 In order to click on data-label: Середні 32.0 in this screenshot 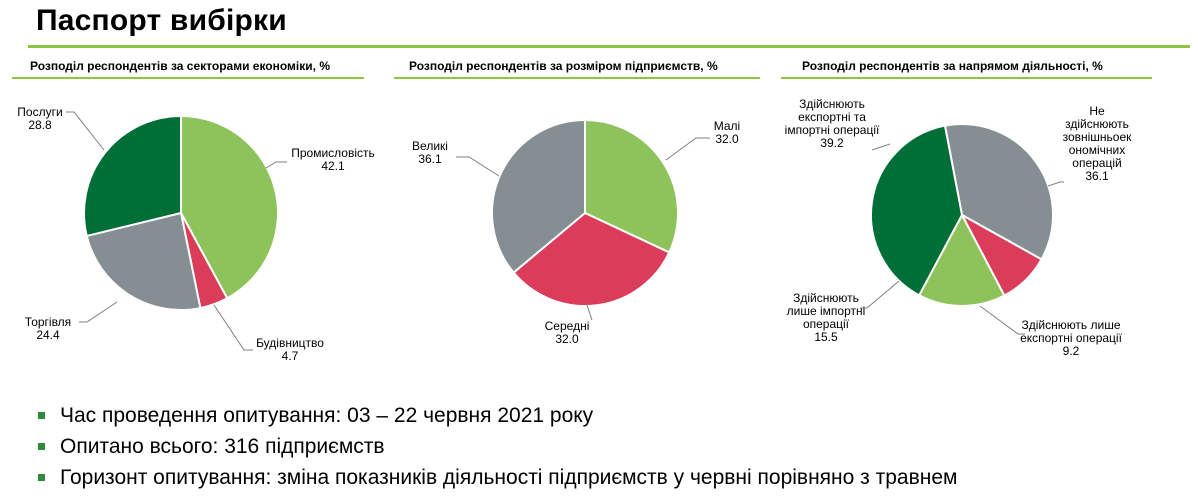, I will do `click(567, 332)`.